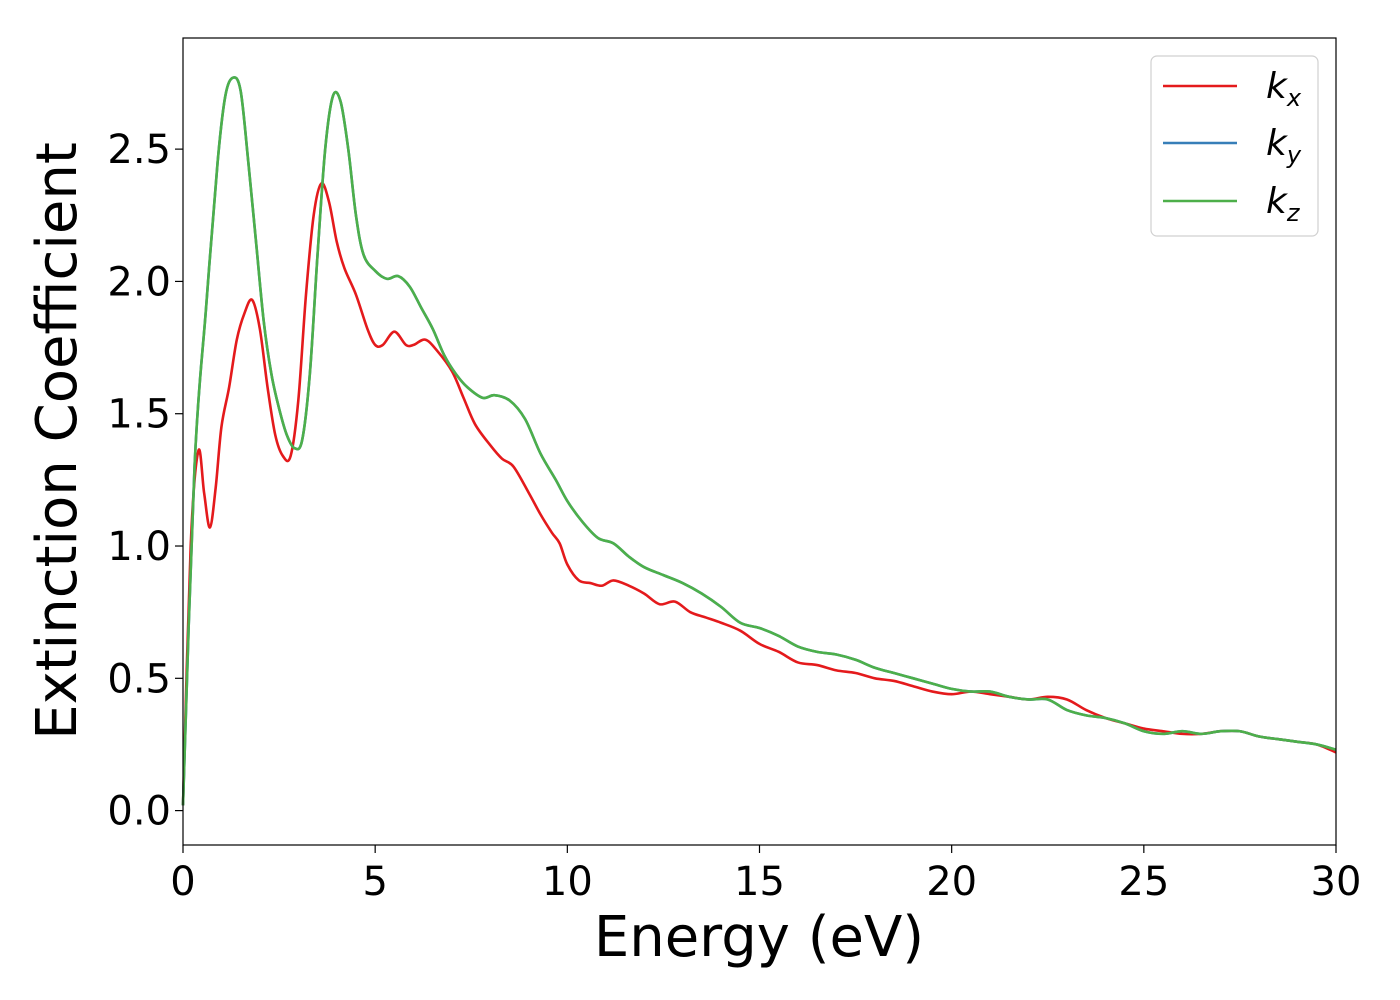 The width and height of the screenshot is (1400, 1000). I want to click on y-tick-label: 0.5, so click(139, 679).